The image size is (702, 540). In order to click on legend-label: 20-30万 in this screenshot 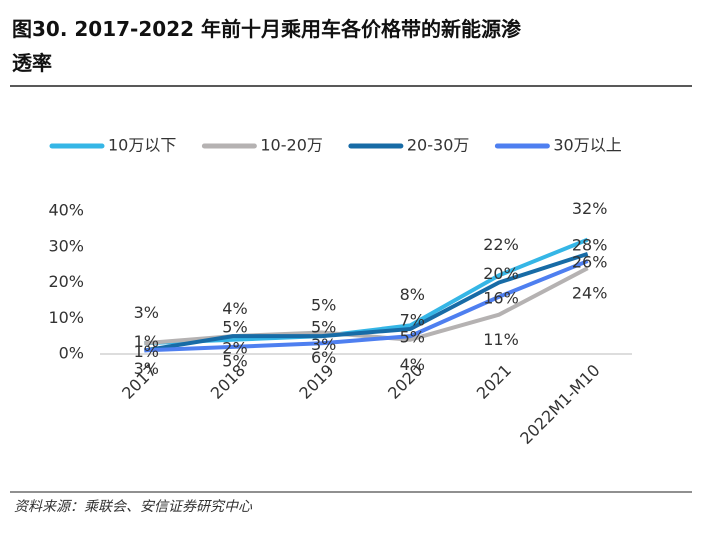, I will do `click(438, 145)`.